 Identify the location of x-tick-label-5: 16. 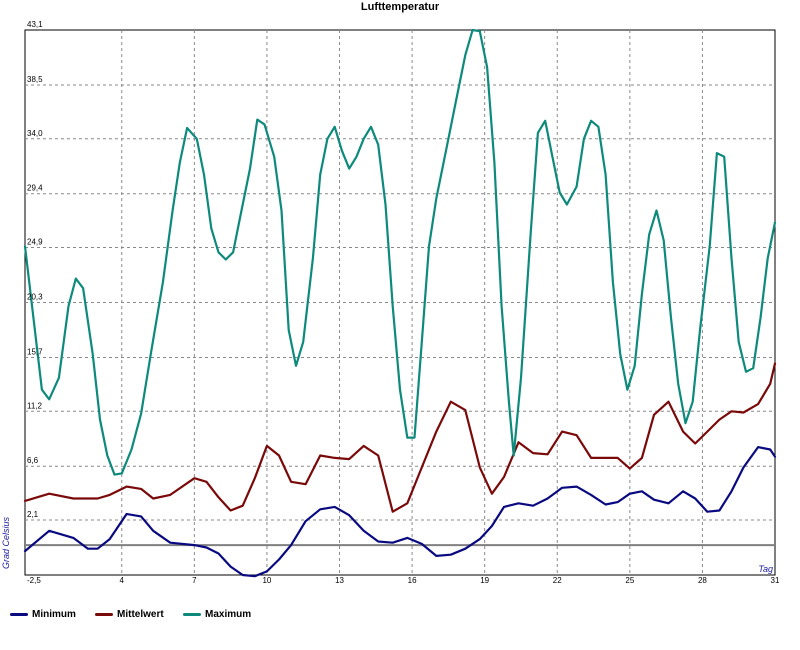
(412, 580).